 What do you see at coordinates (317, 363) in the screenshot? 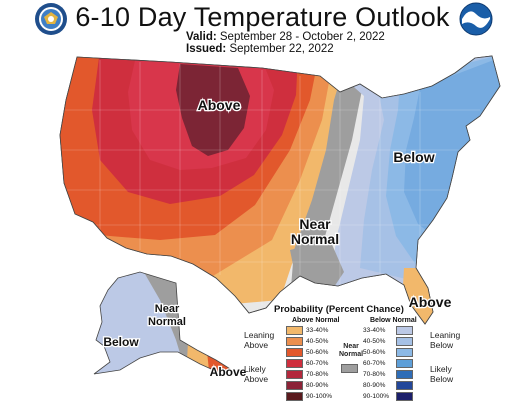
I see `legend-above-range-3: 60-70%` at bounding box center [317, 363].